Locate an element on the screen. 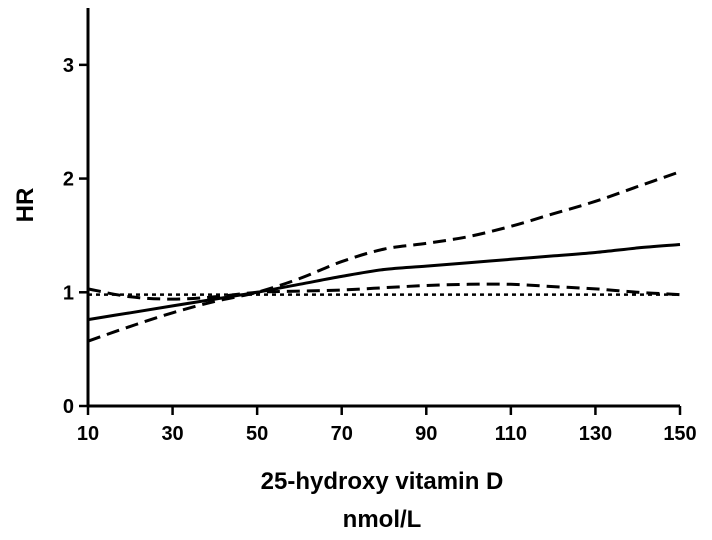 This screenshot has height=540, width=712. x-tick-label: 30 is located at coordinates (172, 434).